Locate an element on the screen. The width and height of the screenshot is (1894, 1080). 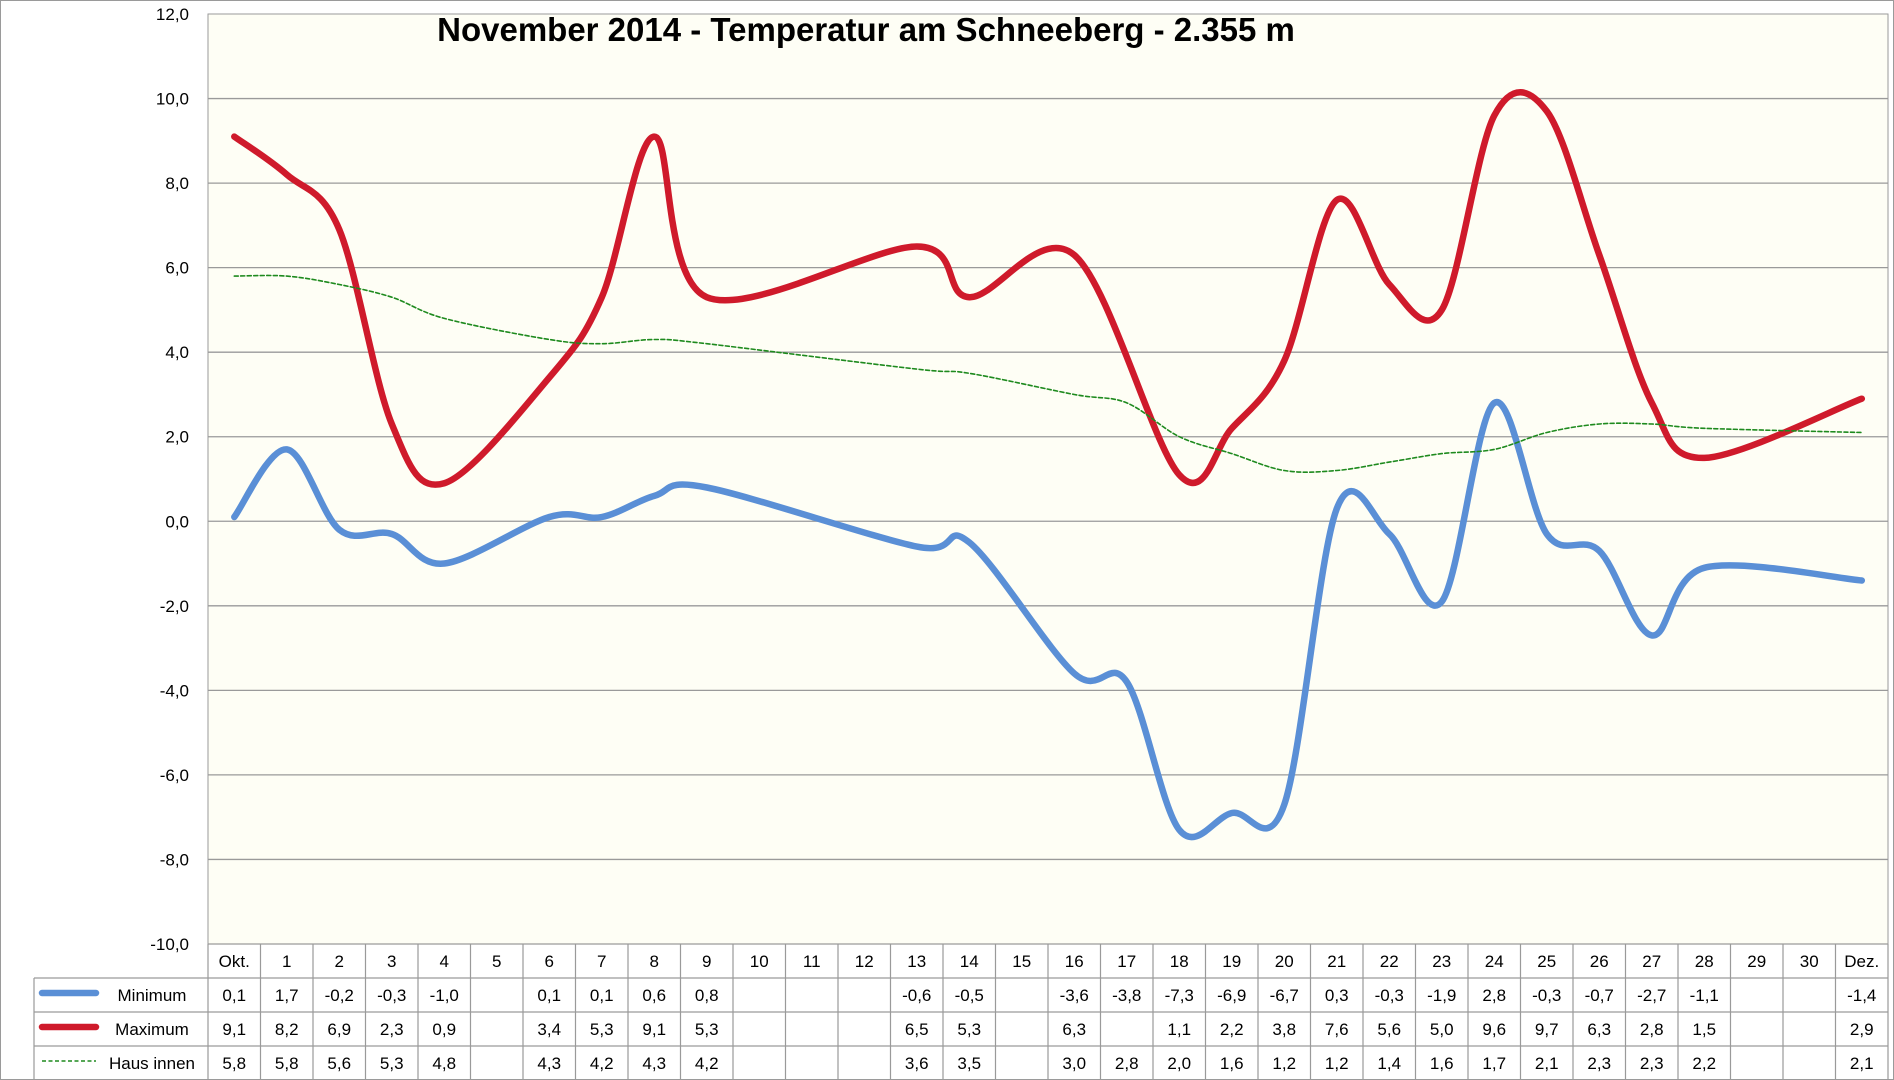
data-label-minimum: -2,7 is located at coordinates (1651, 995).